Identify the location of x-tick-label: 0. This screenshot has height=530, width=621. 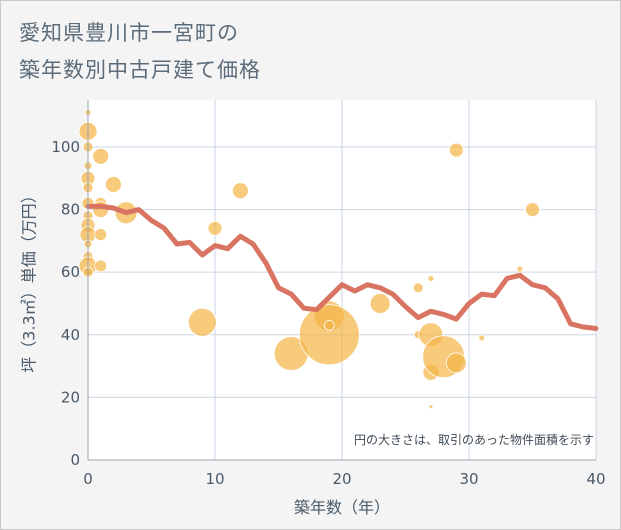
(88, 479).